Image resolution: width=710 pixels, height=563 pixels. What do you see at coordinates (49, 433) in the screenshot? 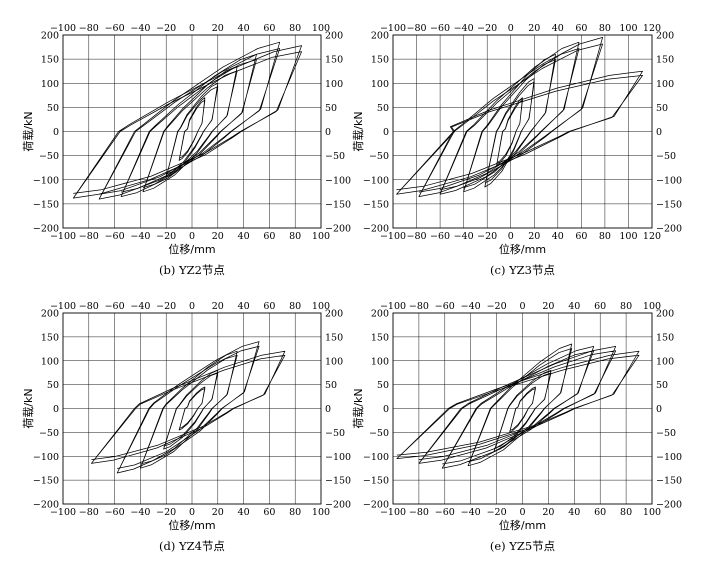
I see `y-tick-label-left: −50` at bounding box center [49, 433].